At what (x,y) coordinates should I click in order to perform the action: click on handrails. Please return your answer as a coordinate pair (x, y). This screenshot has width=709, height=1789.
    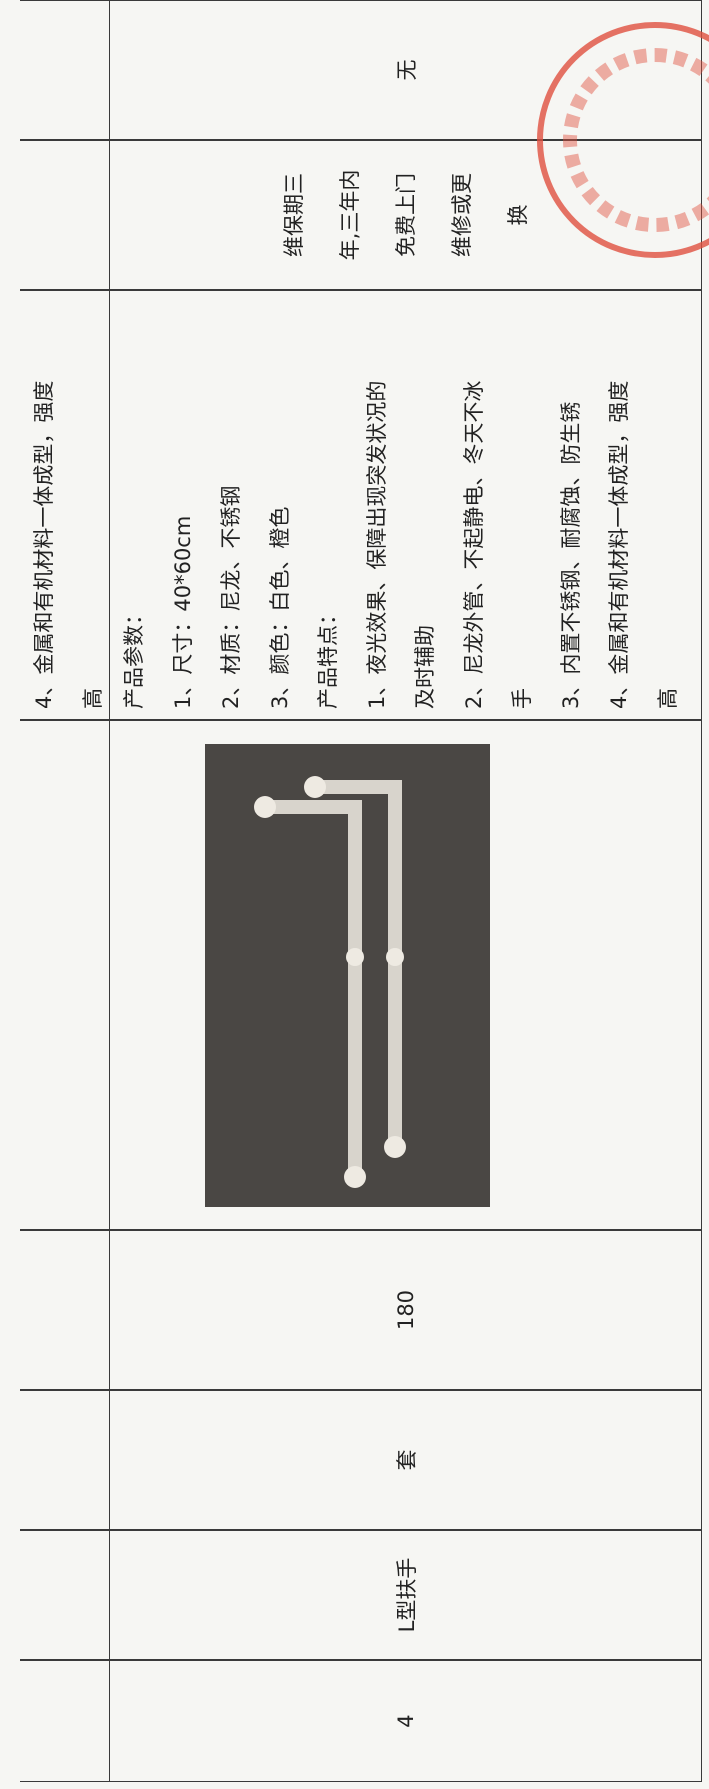
    Looking at the image, I should click on (330, 982).